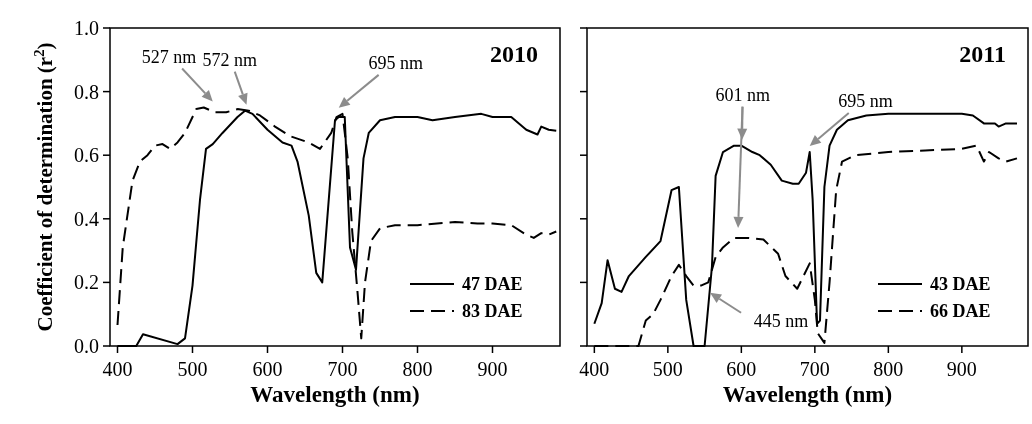  Describe the element at coordinates (492, 284) in the screenshot. I see `legend-label: 47 DAE` at that location.